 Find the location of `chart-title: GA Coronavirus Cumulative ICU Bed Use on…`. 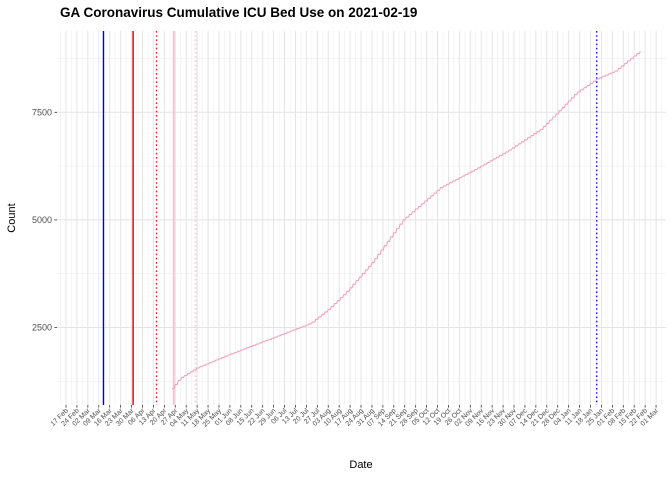

chart-title: GA Coronavirus Cumulative ICU Bed Use on… is located at coordinates (239, 12).